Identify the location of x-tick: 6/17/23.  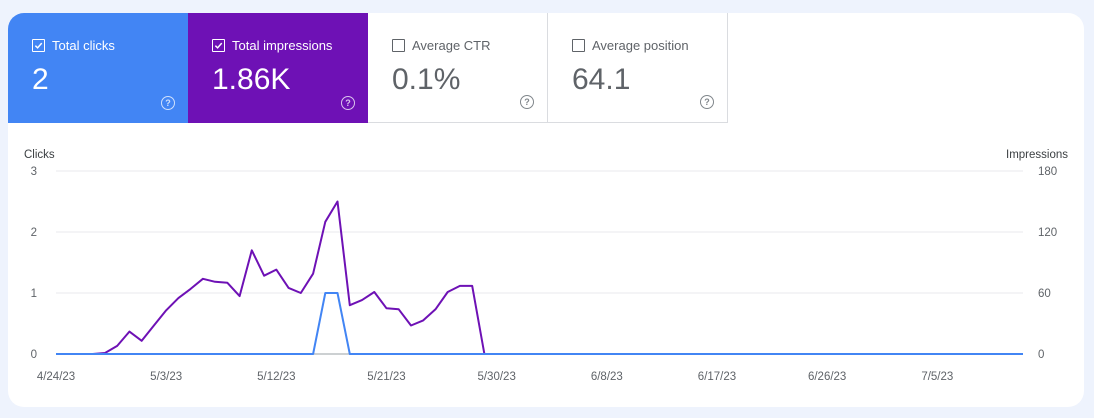
(717, 377).